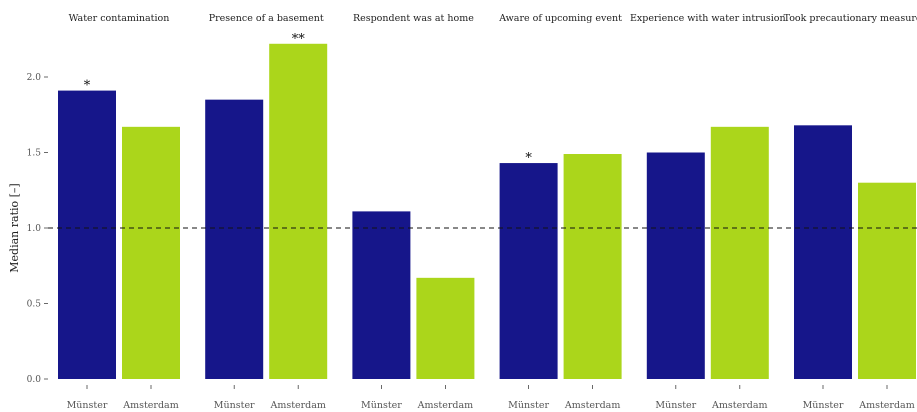 Image resolution: width=917 pixels, height=412 pixels. Describe the element at coordinates (14, 227) in the screenshot. I see `y-axis-title: Median ratio [–]` at that location.